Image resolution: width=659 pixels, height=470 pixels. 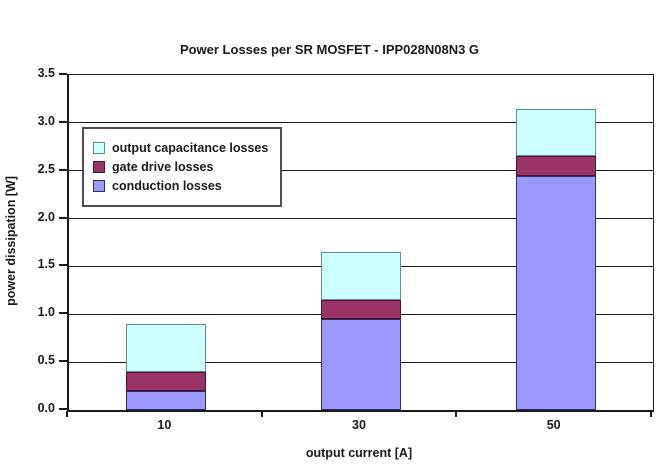 I want to click on legend-swatch-output-capacitance, so click(x=99, y=148).